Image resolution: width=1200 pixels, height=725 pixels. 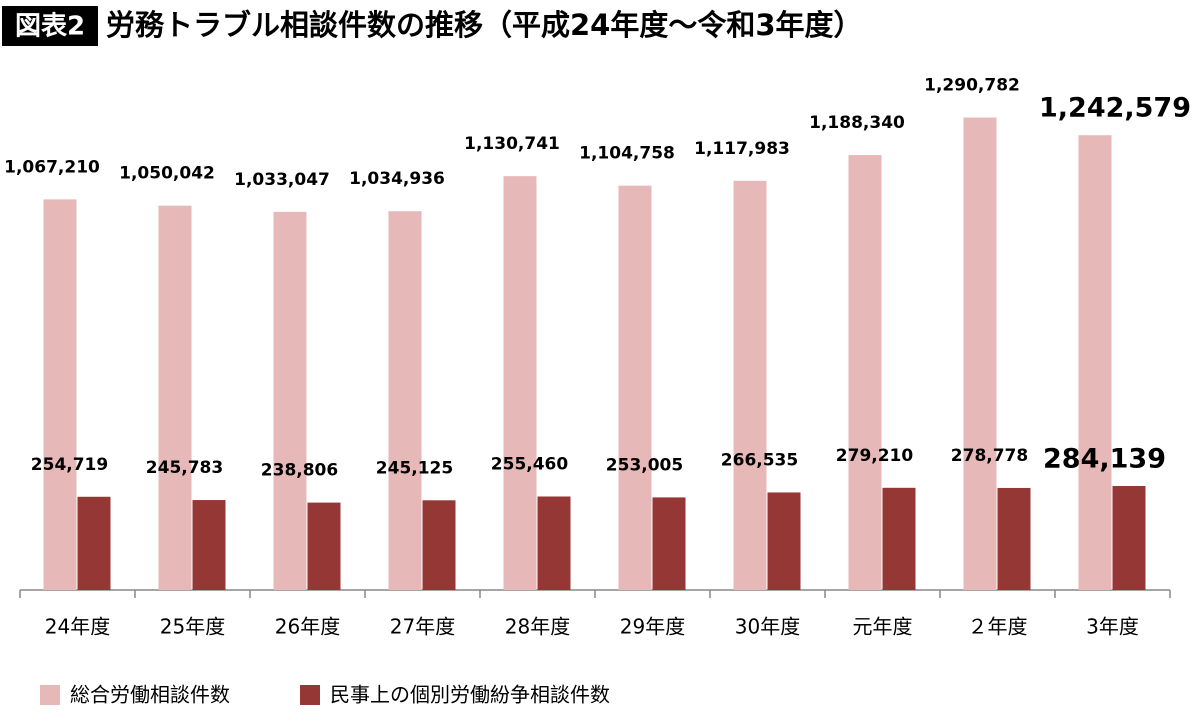 I want to click on value-label: 284,139, so click(x=1104, y=459).